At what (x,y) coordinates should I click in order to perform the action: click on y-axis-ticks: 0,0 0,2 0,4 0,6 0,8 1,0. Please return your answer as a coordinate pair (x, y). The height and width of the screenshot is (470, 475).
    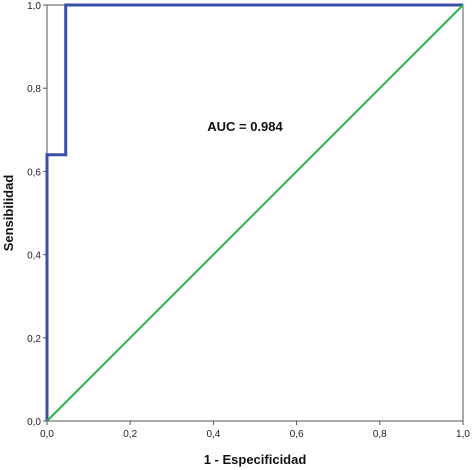
    Looking at the image, I should click on (37, 214).